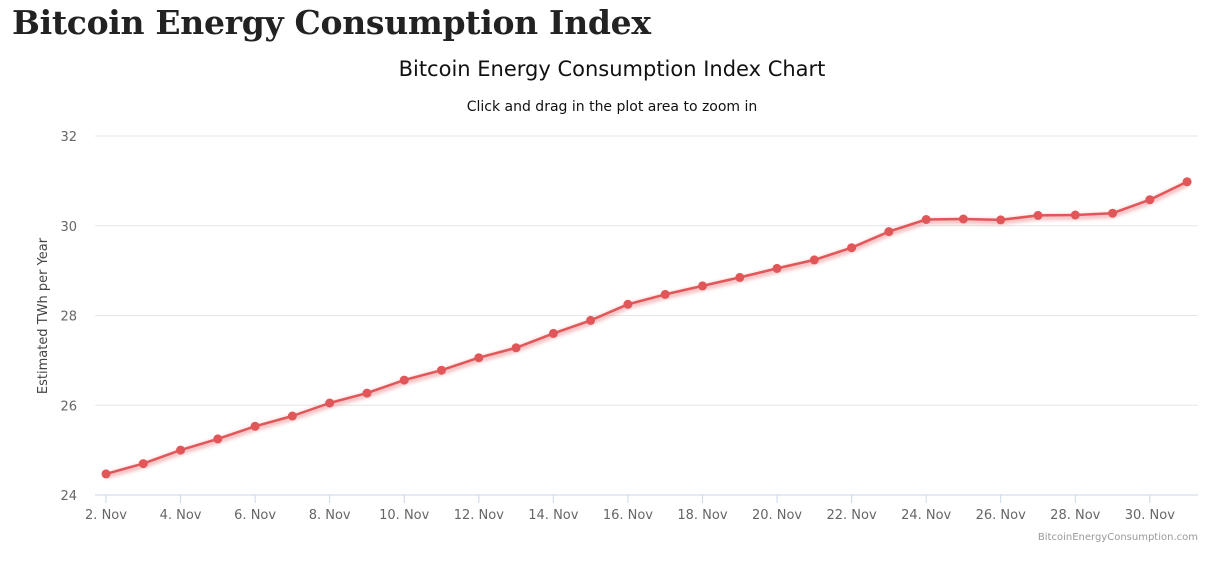 The image size is (1224, 562). What do you see at coordinates (106, 515) in the screenshot?
I see `x-tick-label: 2. Nov` at bounding box center [106, 515].